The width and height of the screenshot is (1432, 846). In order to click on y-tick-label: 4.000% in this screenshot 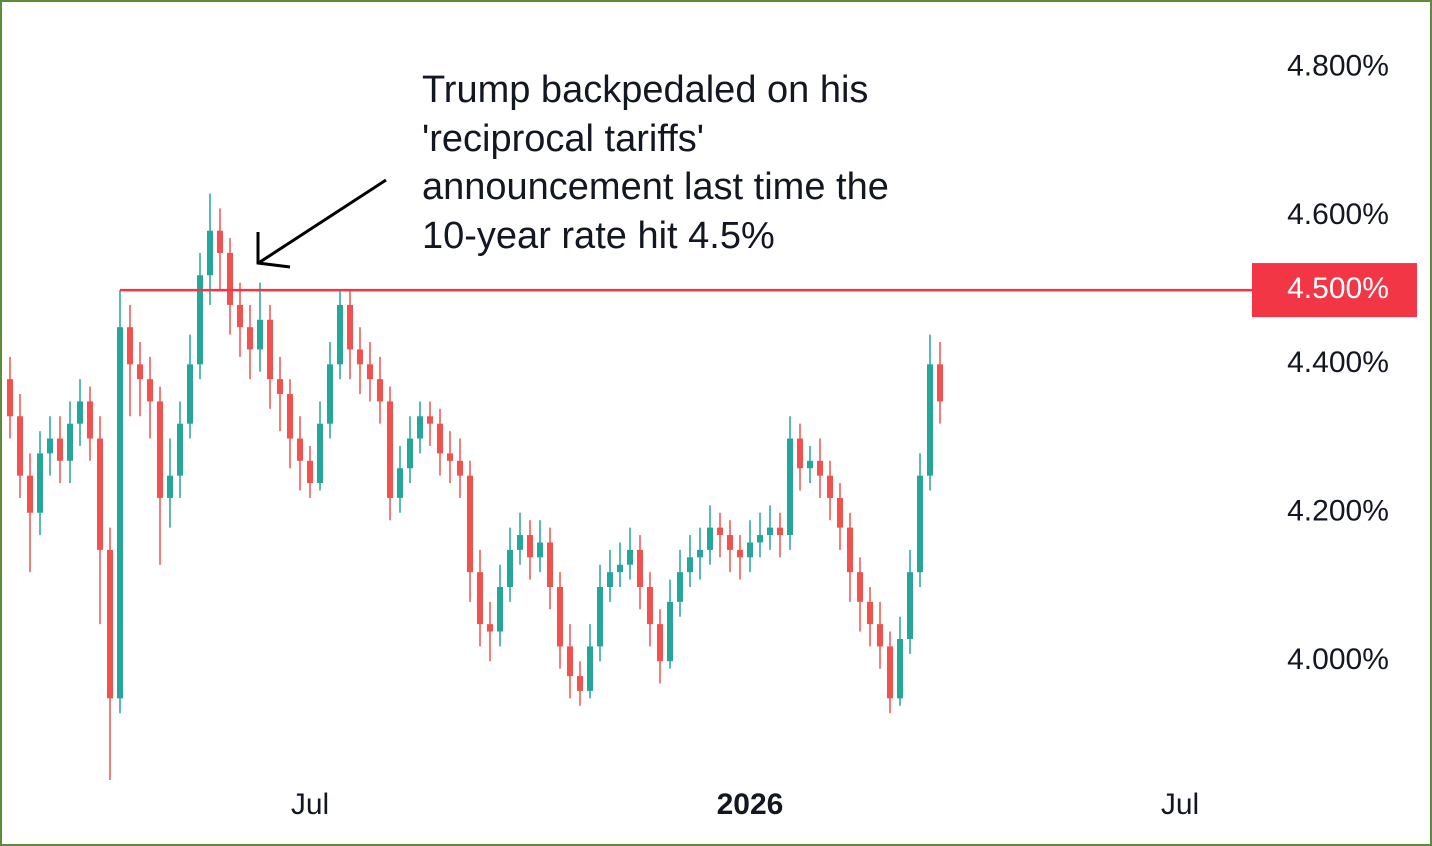, I will do `click(1338, 659)`.